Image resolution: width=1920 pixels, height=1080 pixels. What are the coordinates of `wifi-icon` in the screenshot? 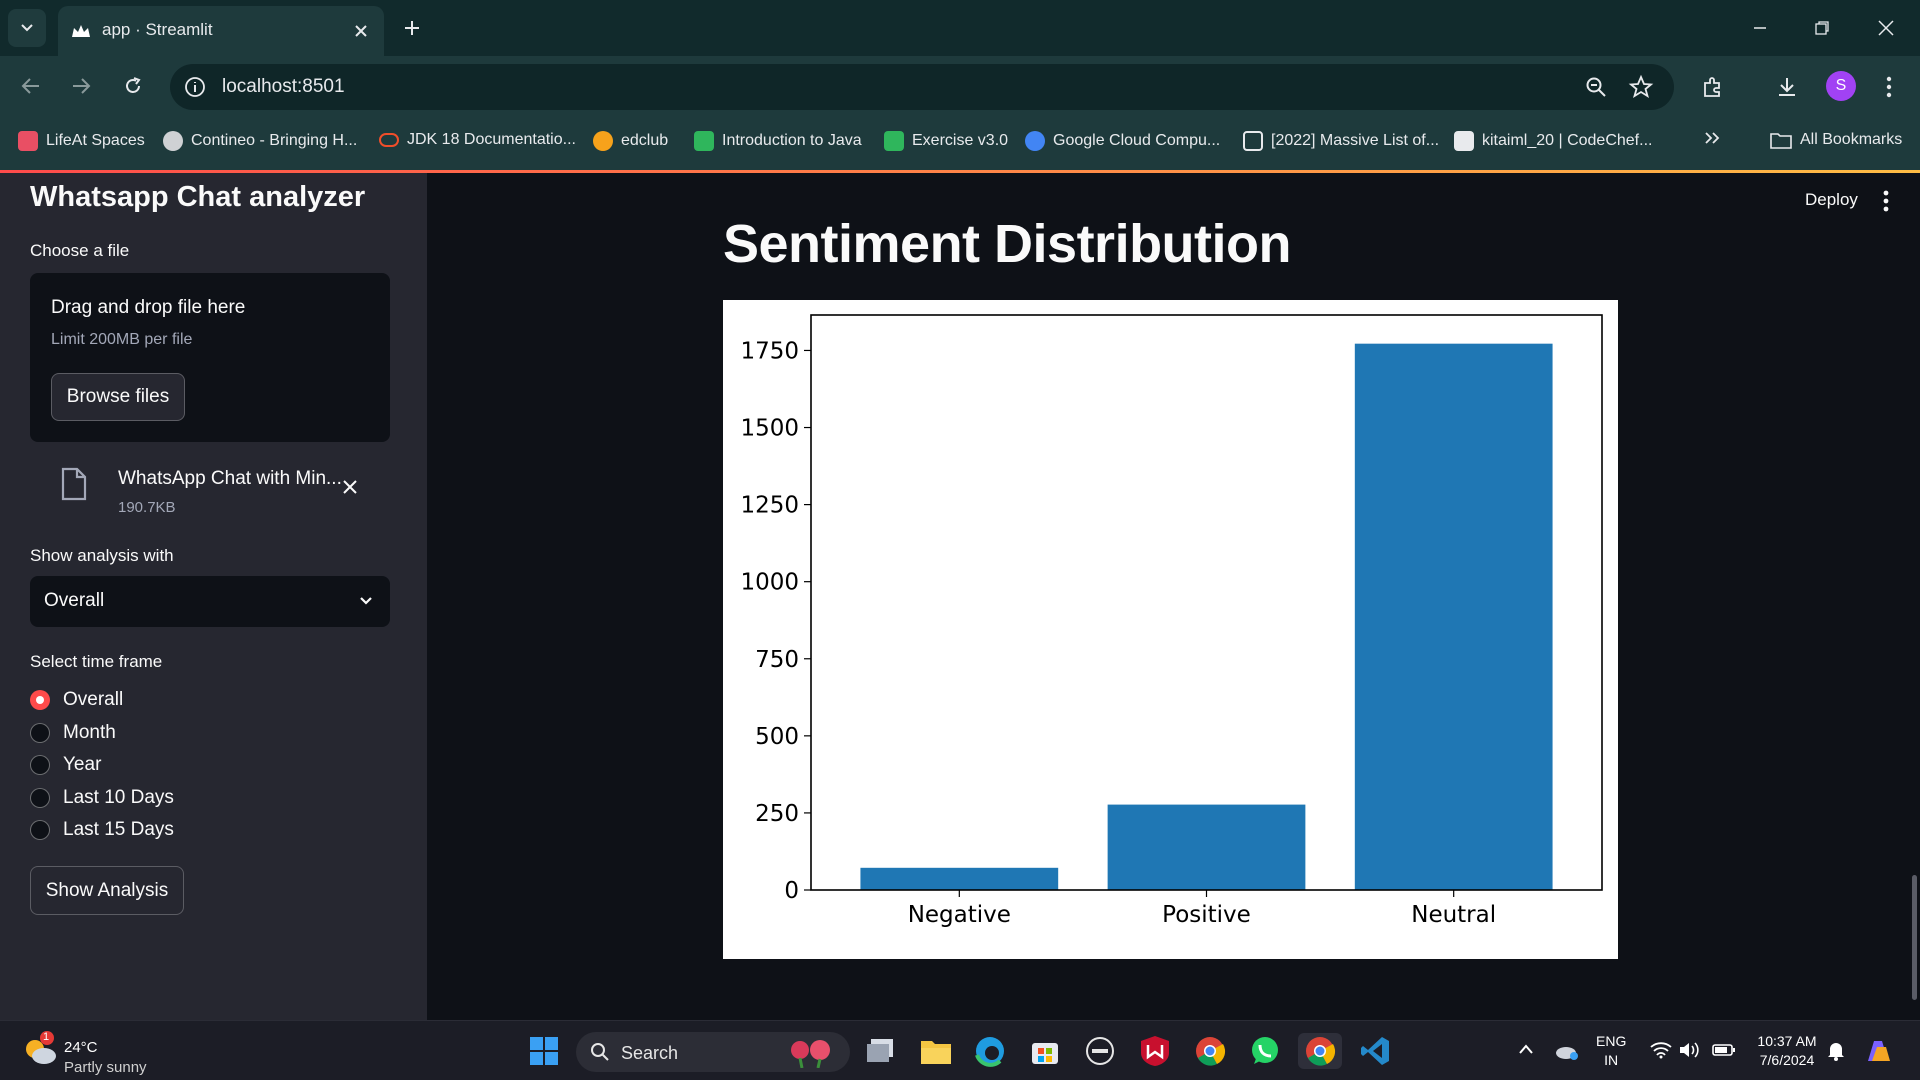 It's located at (1661, 1050).